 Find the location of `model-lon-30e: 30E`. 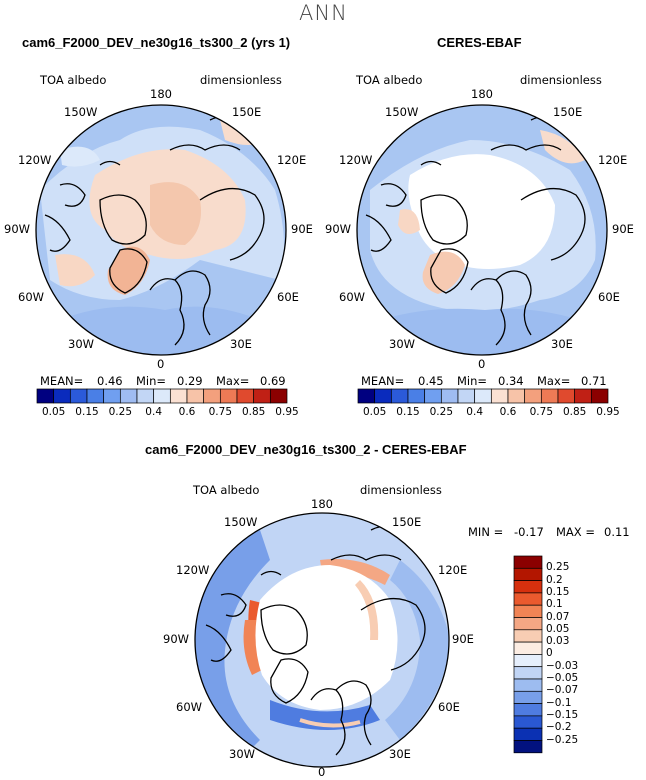

model-lon-30e: 30E is located at coordinates (241, 344).